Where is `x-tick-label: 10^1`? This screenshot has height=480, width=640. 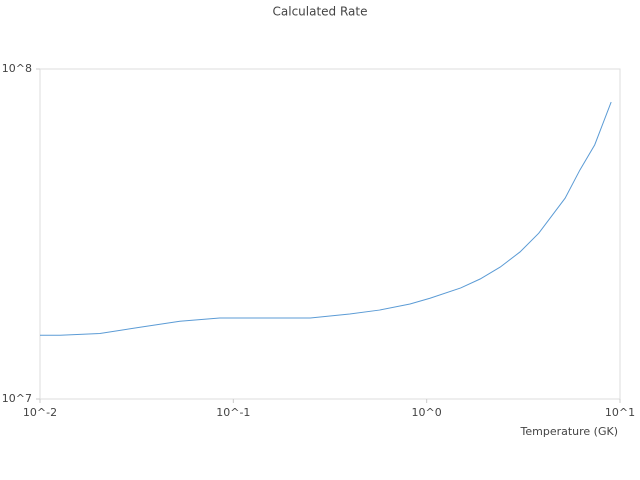
x-tick-label: 10^1 is located at coordinates (620, 412).